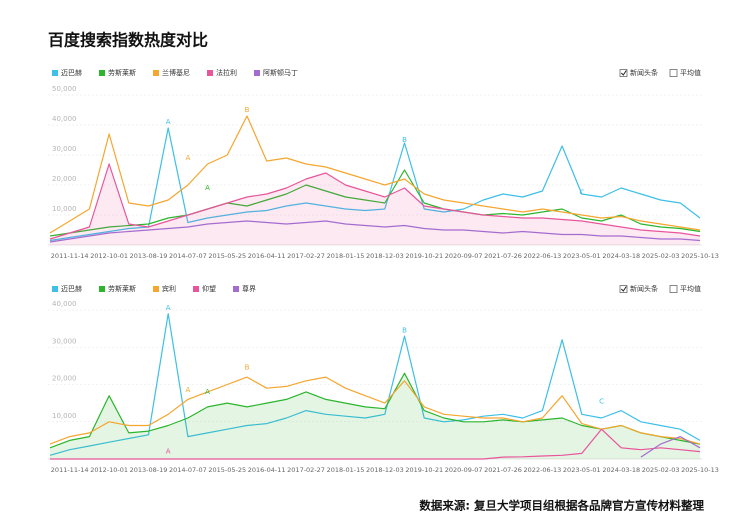 This screenshot has height=523, width=749. Describe the element at coordinates (561, 506) in the screenshot. I see `source-note: 数据来源: 复旦大学项目组根据各品牌官方宣传材料整理` at that location.